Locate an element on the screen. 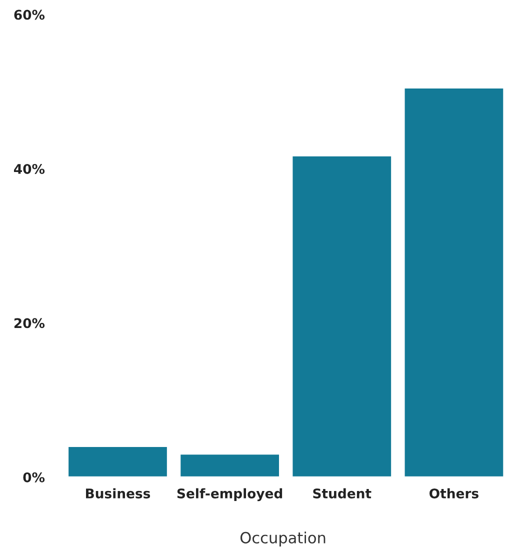  x-tick-label: Others is located at coordinates (454, 493).